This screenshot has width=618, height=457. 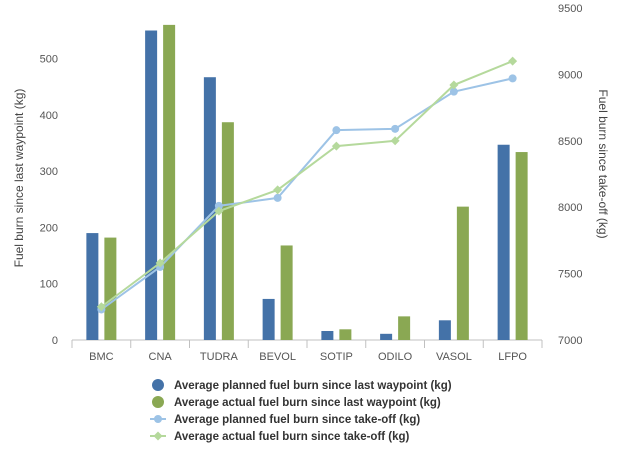 What do you see at coordinates (570, 9) in the screenshot?
I see `y-right-tick-label: 9500` at bounding box center [570, 9].